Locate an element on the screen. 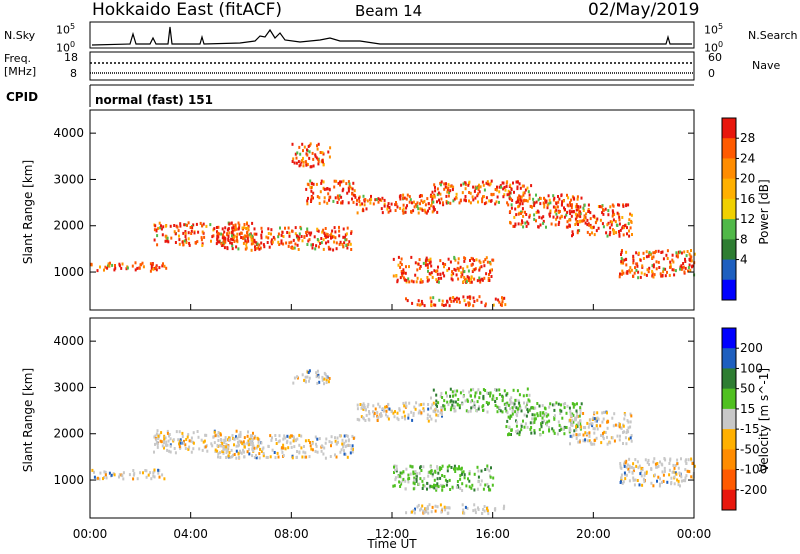 Image resolution: width=800 pixels, height=554 pixels. colorbar-segment is located at coordinates (729, 189).